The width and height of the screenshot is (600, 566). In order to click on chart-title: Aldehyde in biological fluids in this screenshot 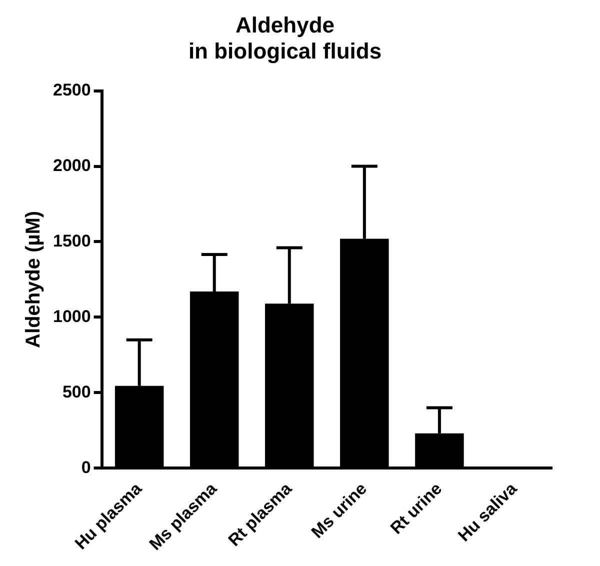, I will do `click(285, 38)`.